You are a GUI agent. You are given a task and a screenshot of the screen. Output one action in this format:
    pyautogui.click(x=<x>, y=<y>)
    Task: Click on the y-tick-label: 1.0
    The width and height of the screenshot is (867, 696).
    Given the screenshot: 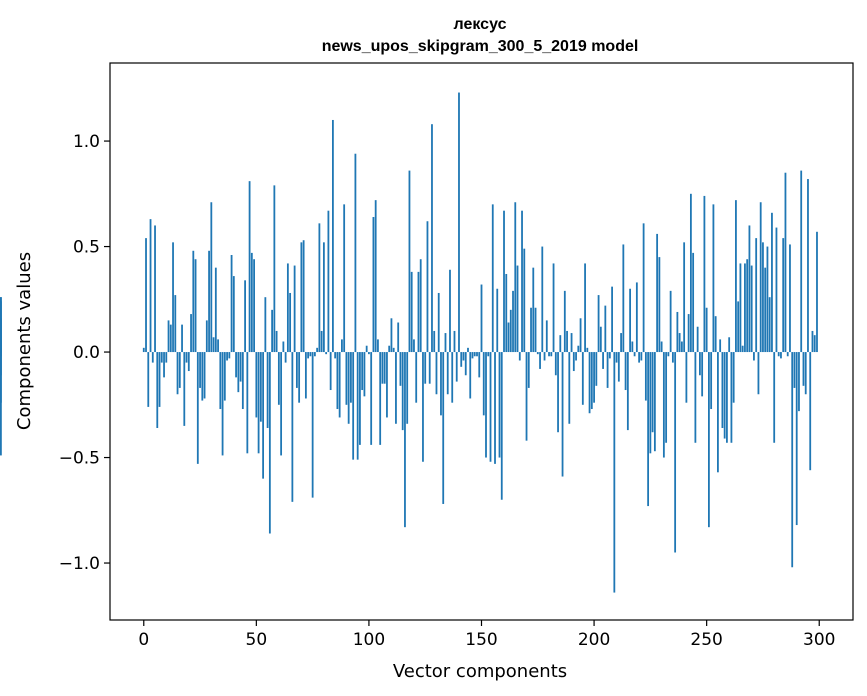 What is the action you would take?
    pyautogui.click(x=86, y=142)
    